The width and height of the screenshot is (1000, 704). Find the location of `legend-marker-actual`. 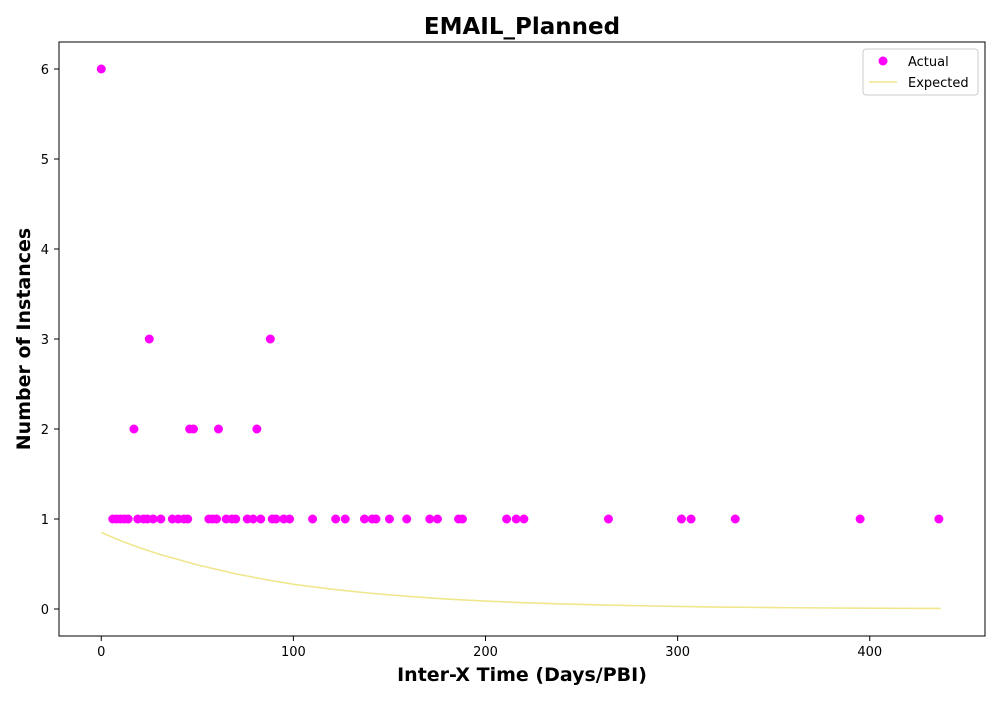

legend-marker-actual is located at coordinates (883, 61).